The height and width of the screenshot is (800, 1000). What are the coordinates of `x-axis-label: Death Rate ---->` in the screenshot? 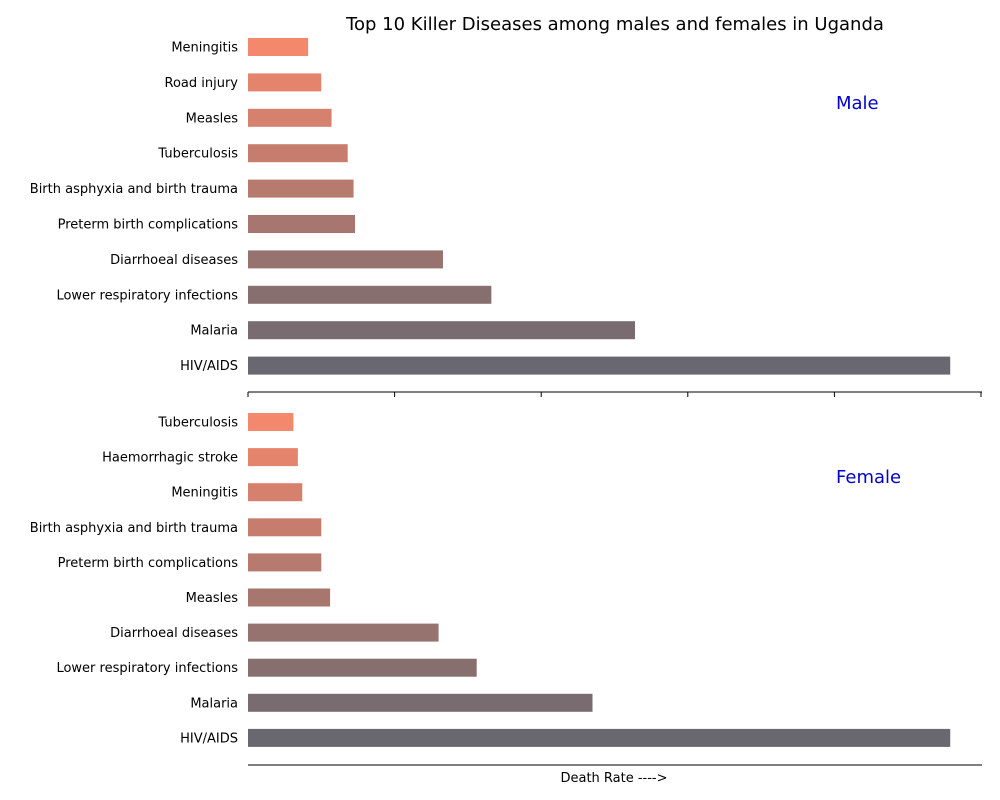 It's located at (613, 778).